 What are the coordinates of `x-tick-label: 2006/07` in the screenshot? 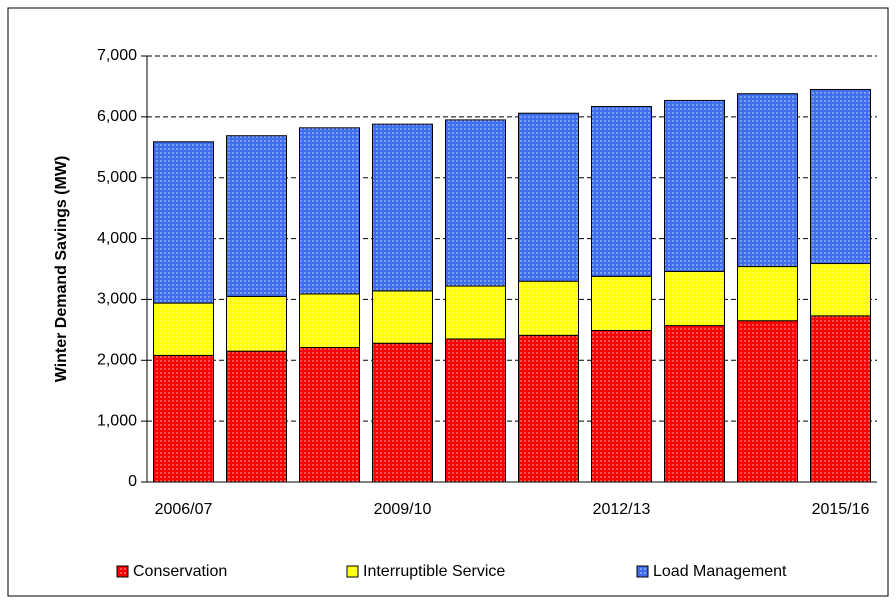 It's located at (184, 509).